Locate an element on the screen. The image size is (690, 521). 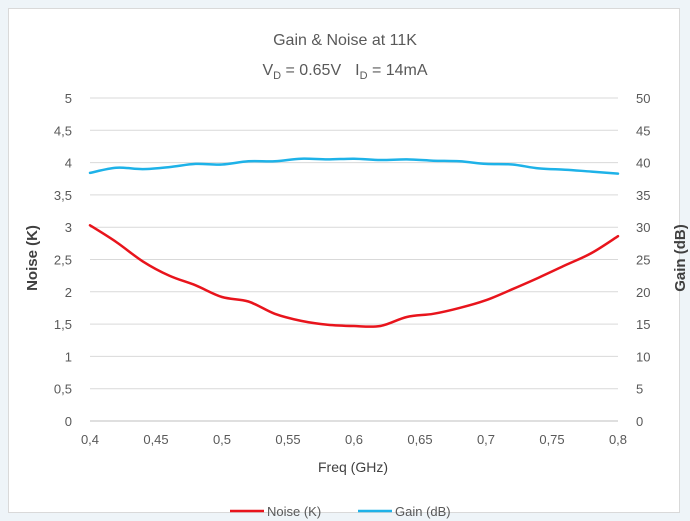
y-right-tick-label: 30 is located at coordinates (643, 227).